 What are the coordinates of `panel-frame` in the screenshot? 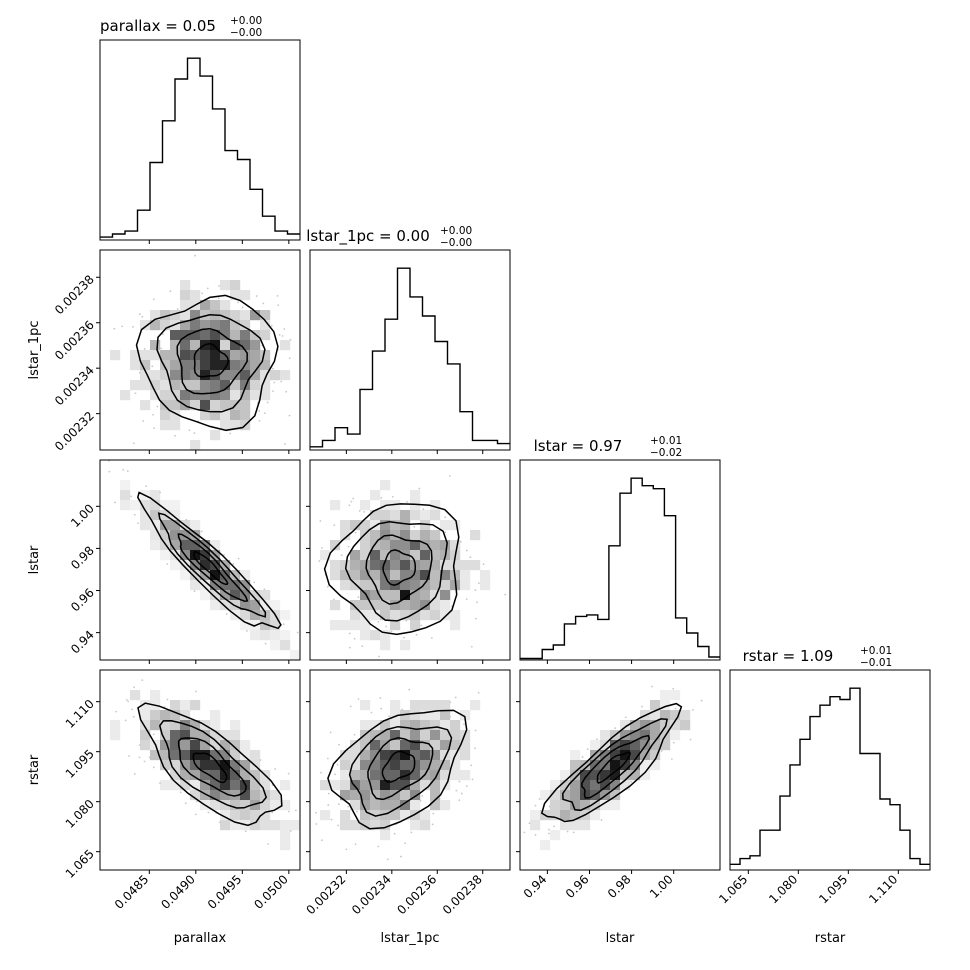 It's located at (410, 770).